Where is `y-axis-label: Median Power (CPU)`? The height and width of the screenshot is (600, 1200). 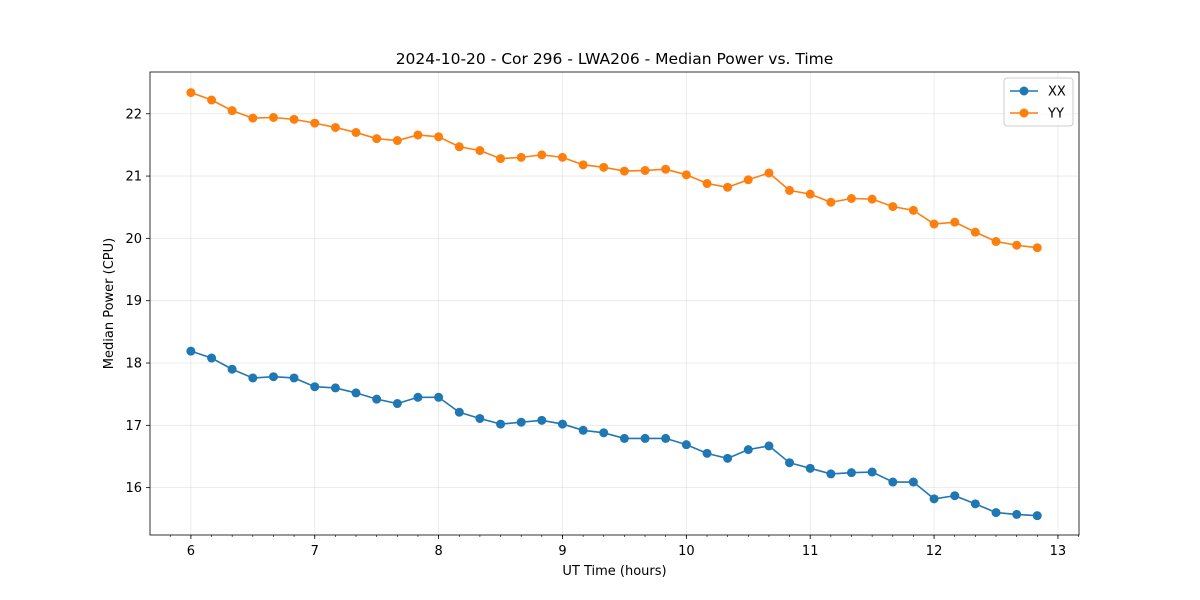 y-axis-label: Median Power (CPU) is located at coordinates (109, 303).